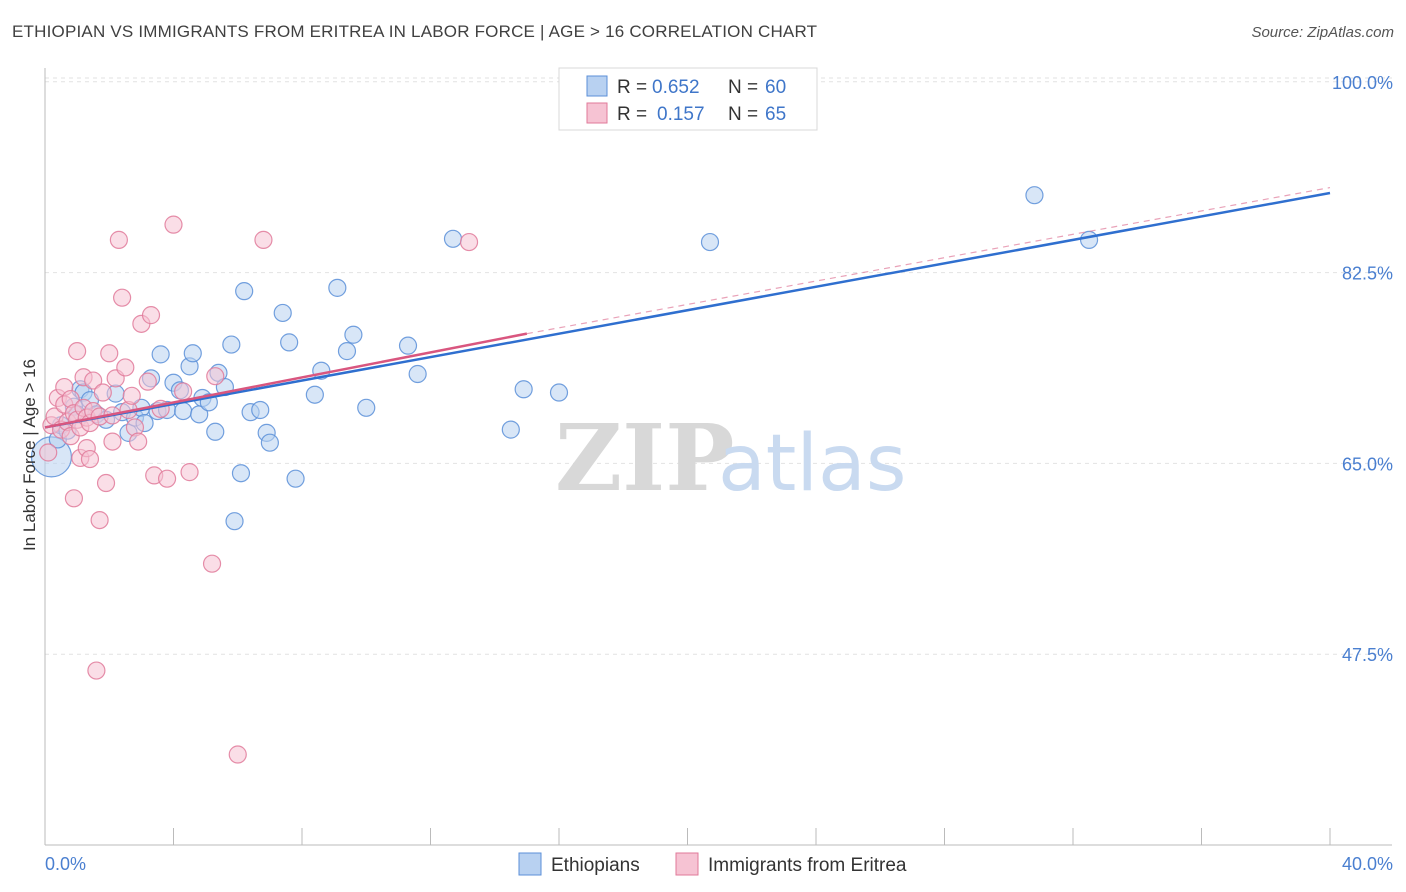  What do you see at coordinates (1362, 369) in the screenshot?
I see `y-tick-labels: 100.0% 82.5% 65.0% 47.5%` at bounding box center [1362, 369].